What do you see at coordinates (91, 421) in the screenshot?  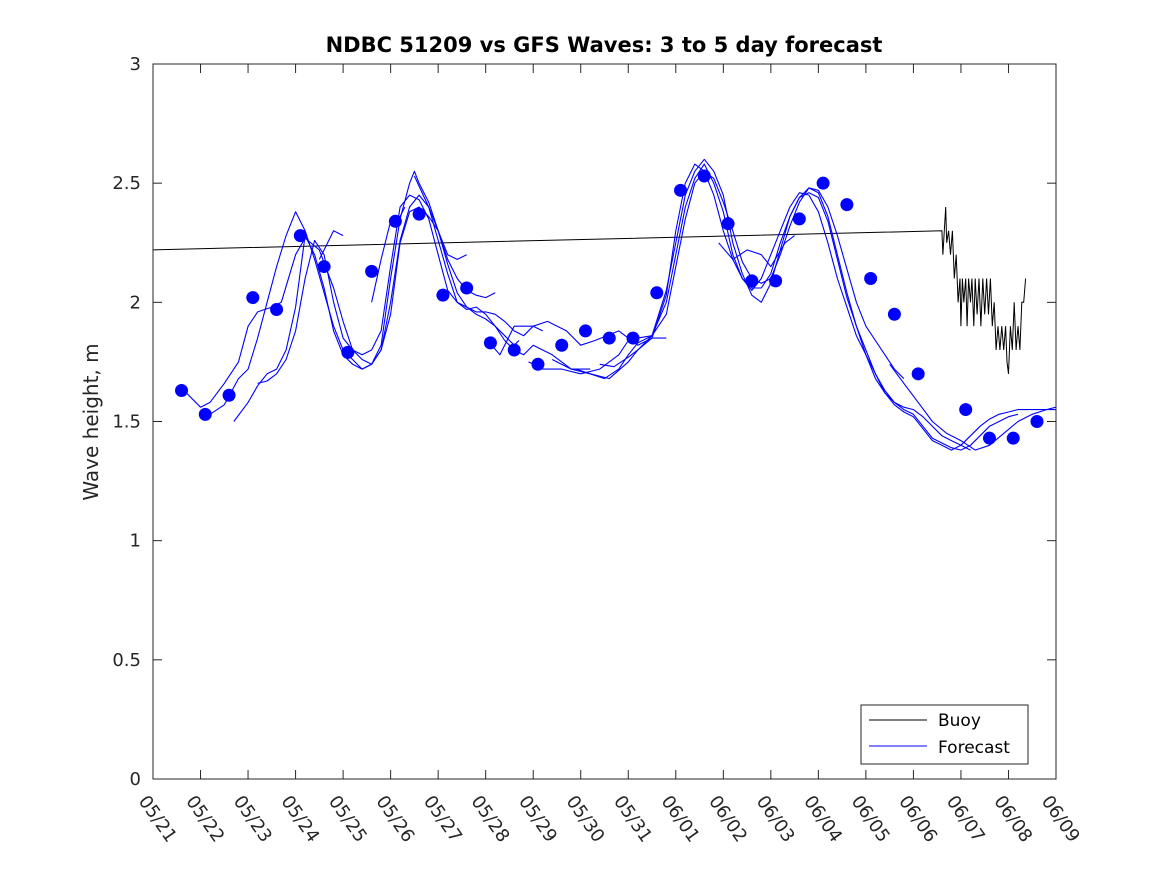 I see `y-axis-label: Wave height, m` at bounding box center [91, 421].